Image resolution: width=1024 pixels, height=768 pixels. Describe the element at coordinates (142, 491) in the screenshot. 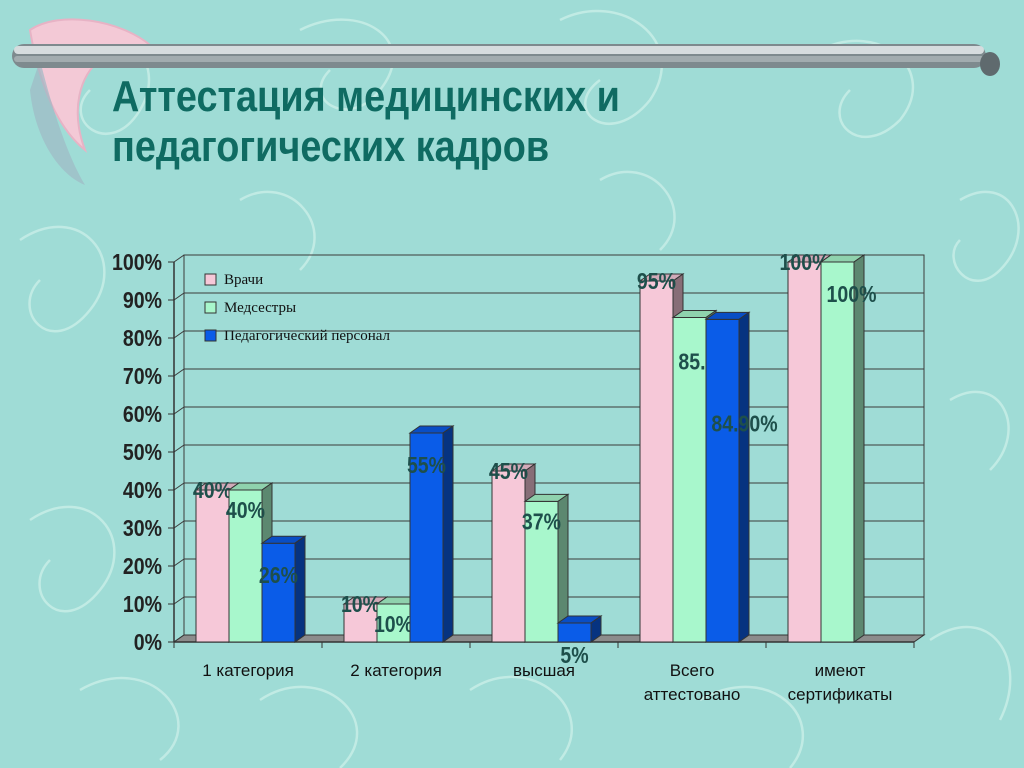

I see `y-tick-label: 40%` at that location.